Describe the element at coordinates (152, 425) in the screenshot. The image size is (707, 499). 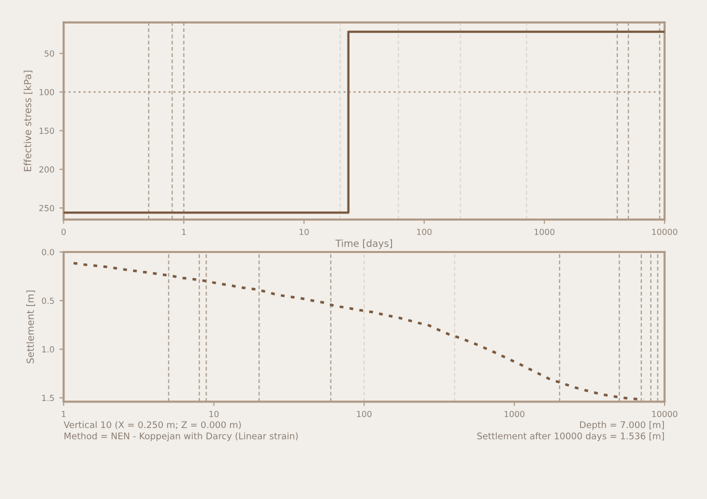
I see `text: Vertical 10 (X = 0.250 m; Z = 0.000 m)` at that location.